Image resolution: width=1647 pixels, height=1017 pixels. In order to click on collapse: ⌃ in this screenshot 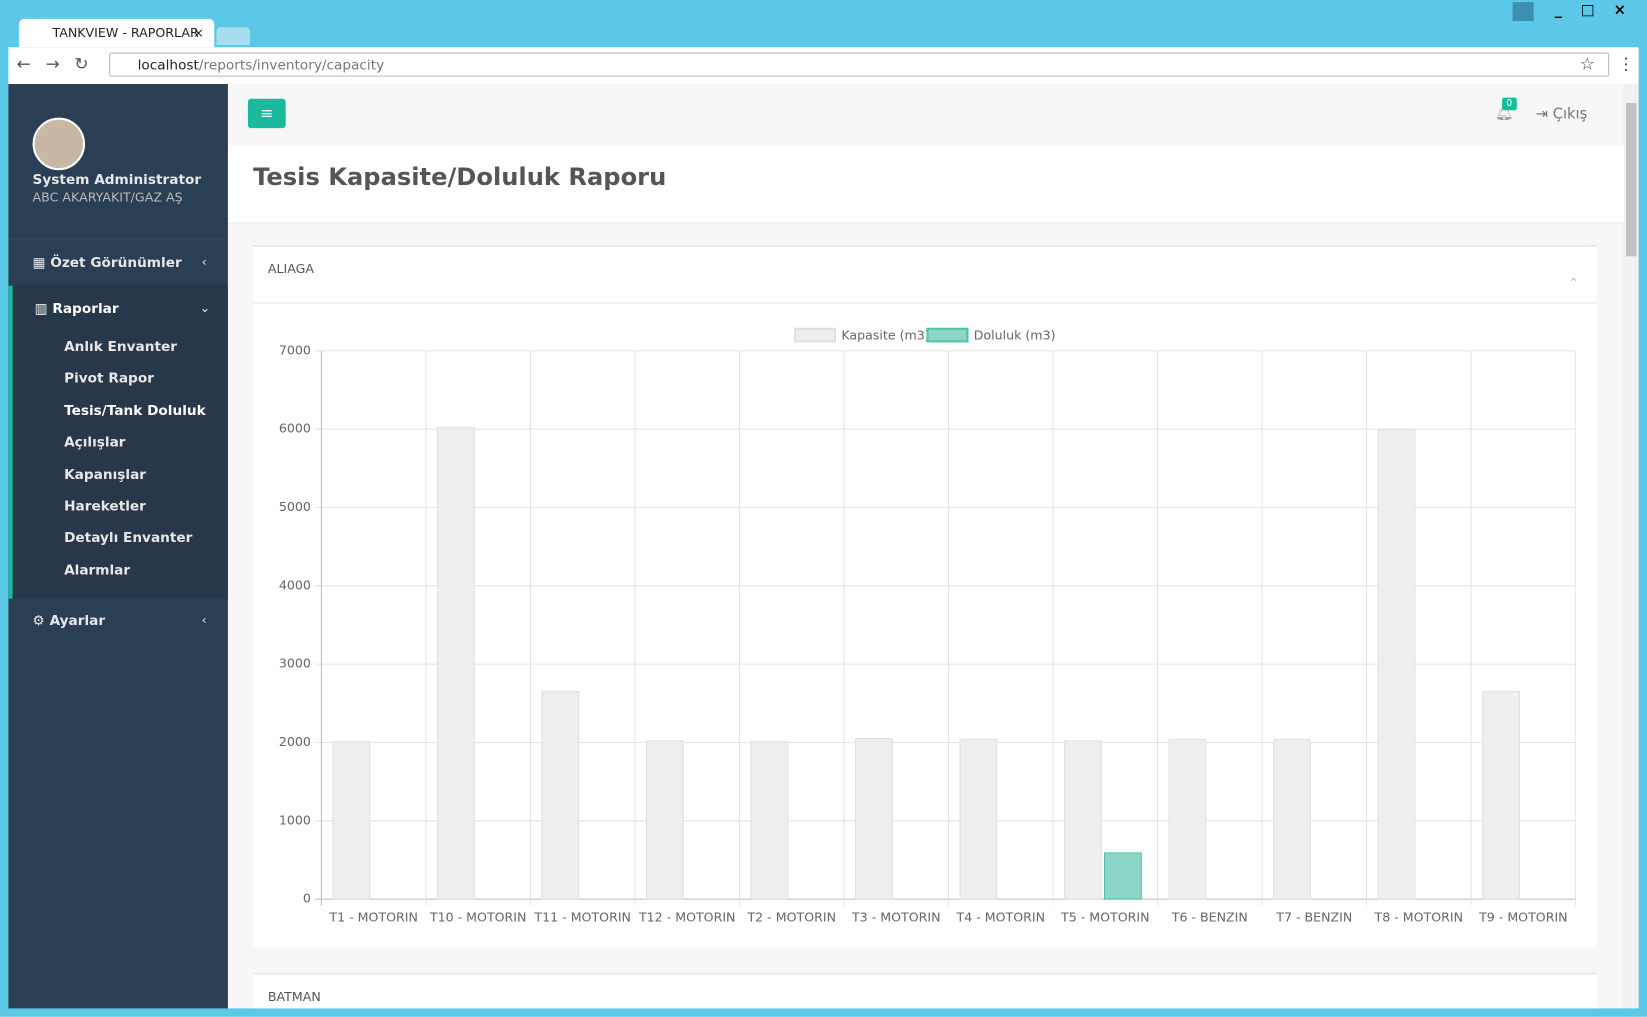, I will do `click(1573, 282)`.